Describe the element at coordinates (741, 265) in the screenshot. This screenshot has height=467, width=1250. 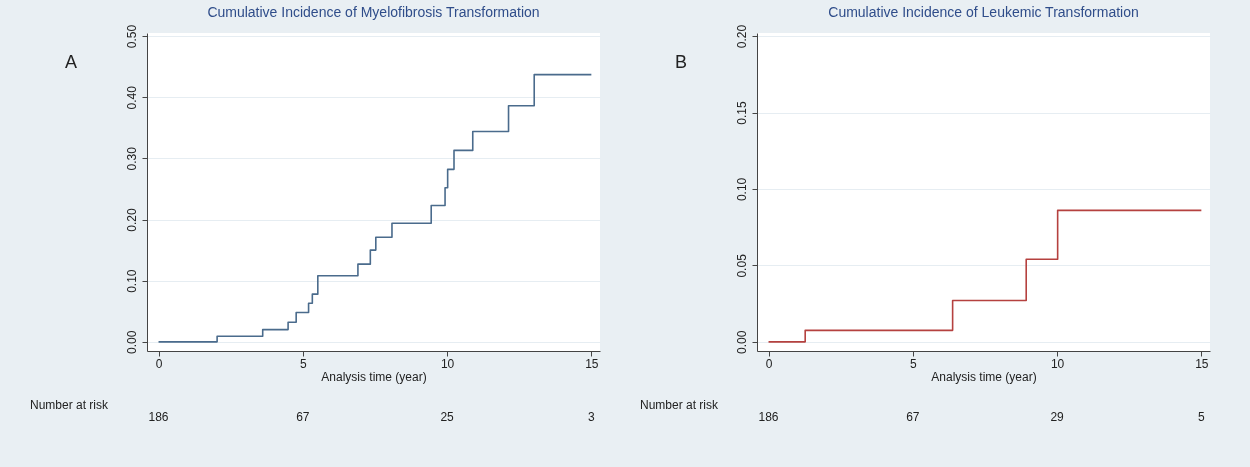
I see `y-tick-label: 0.05` at that location.